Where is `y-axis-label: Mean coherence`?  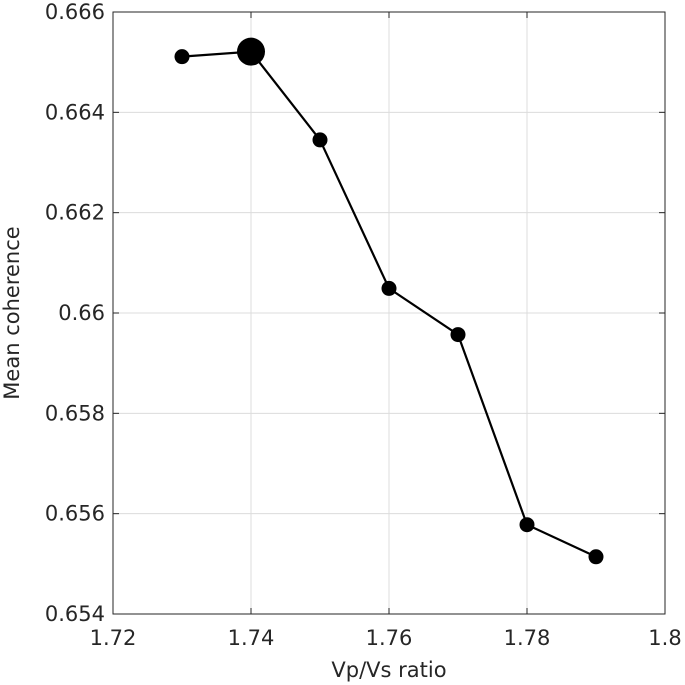
y-axis-label: Mean coherence is located at coordinates (12, 312).